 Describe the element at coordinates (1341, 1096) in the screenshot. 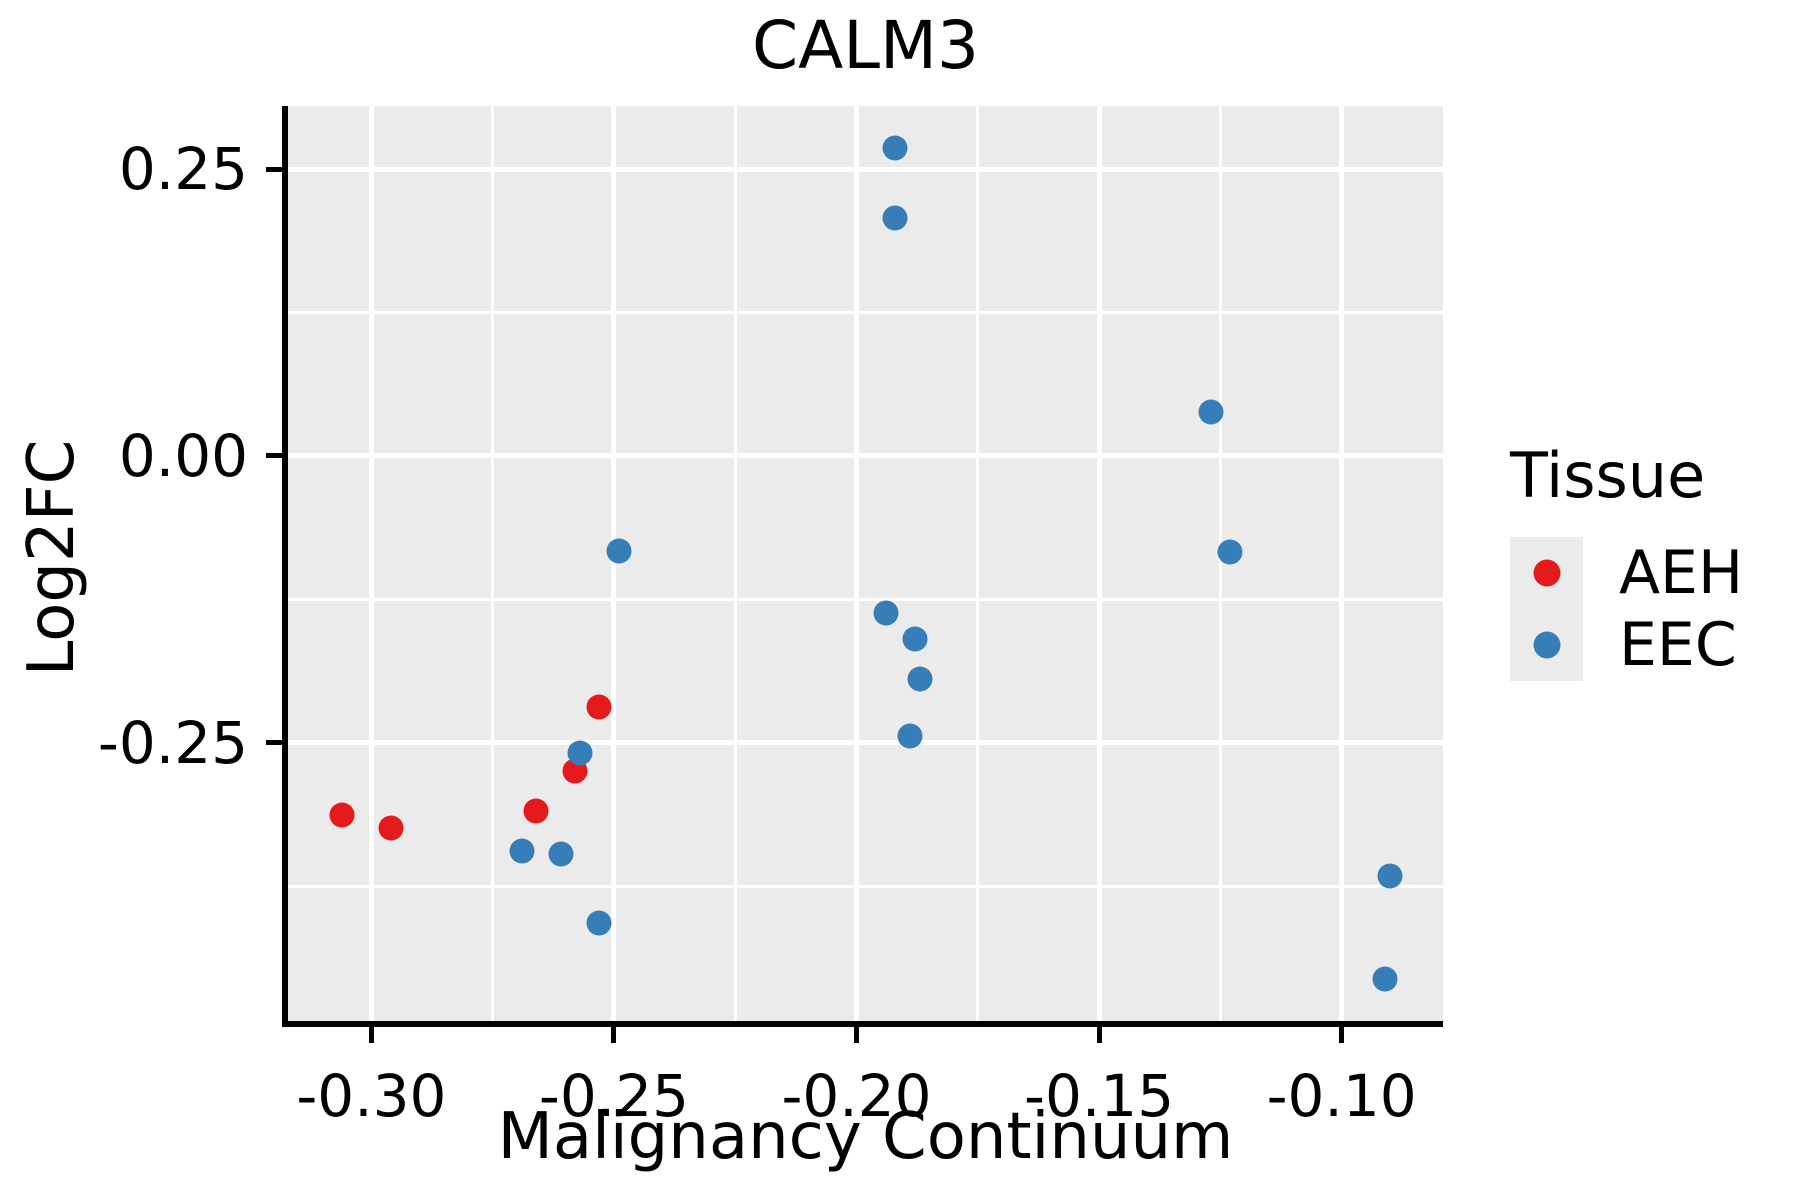

I see `x-tick-label: -0.10` at that location.